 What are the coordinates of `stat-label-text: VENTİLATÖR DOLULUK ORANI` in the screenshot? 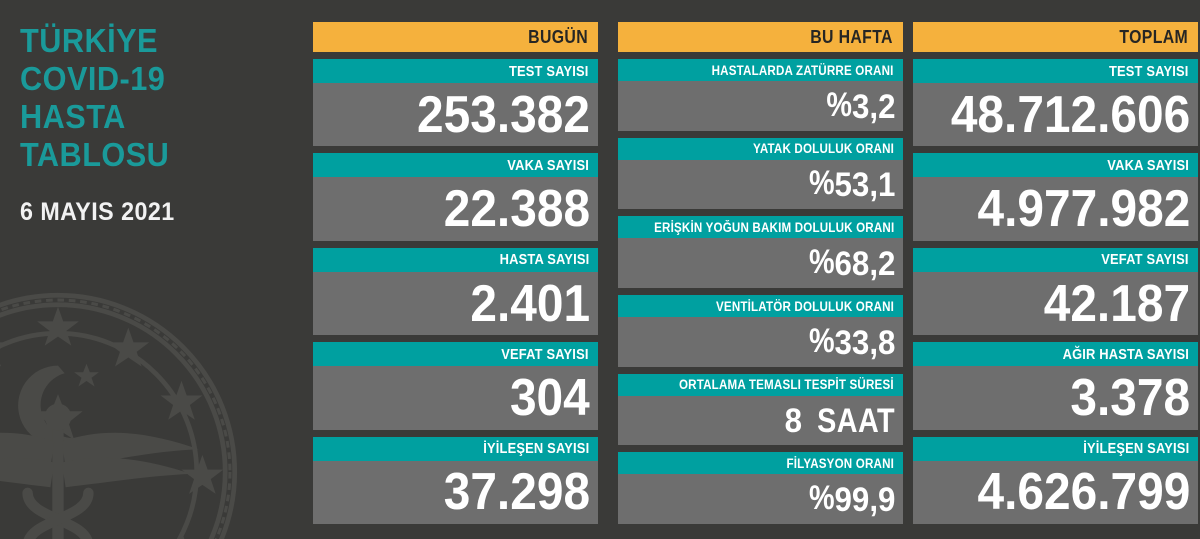 It's located at (804, 306).